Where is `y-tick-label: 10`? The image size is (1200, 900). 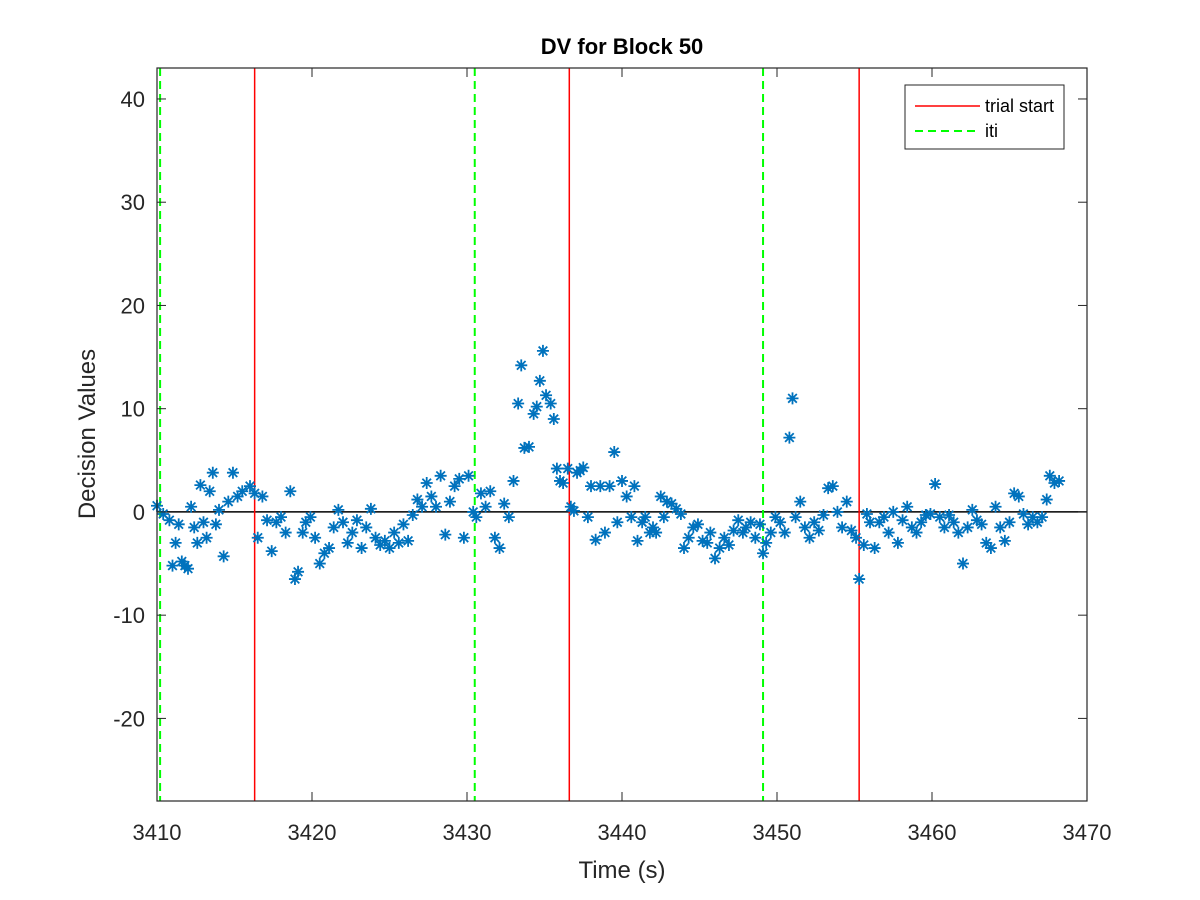 y-tick-label: 10 is located at coordinates (133, 409).